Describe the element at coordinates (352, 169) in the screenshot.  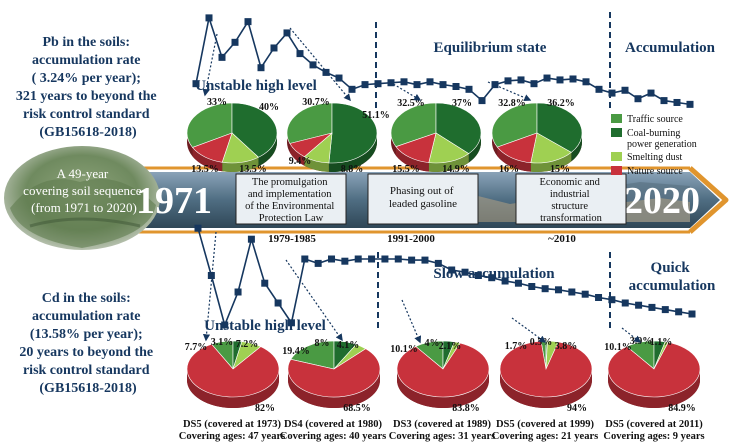
I see `pb-pie-2-label-3: 8.8%` at that location.